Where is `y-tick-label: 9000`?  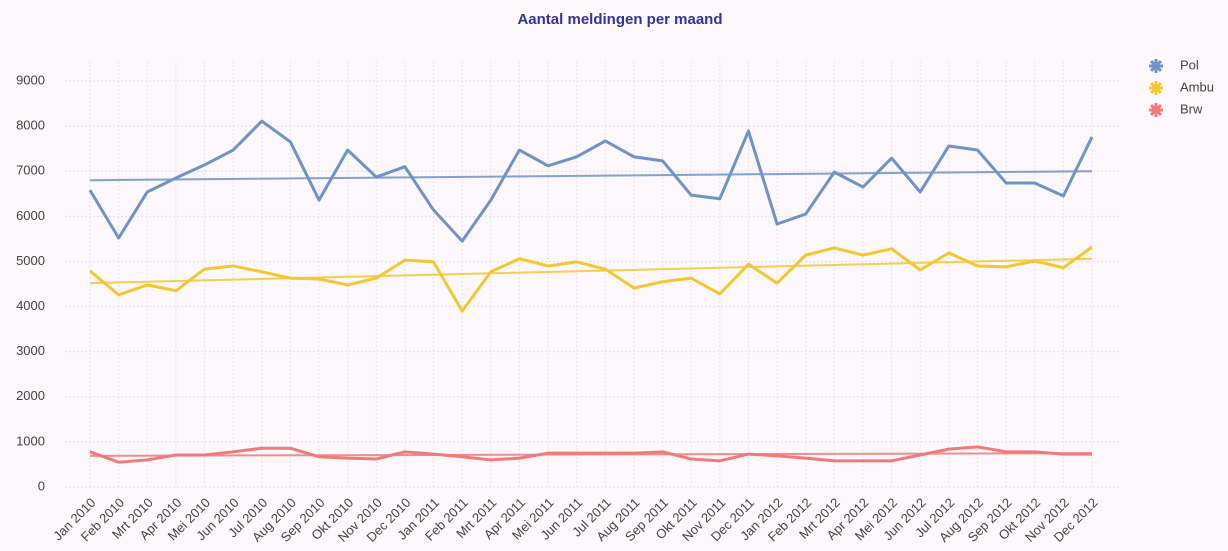 y-tick-label: 9000 is located at coordinates (30, 79).